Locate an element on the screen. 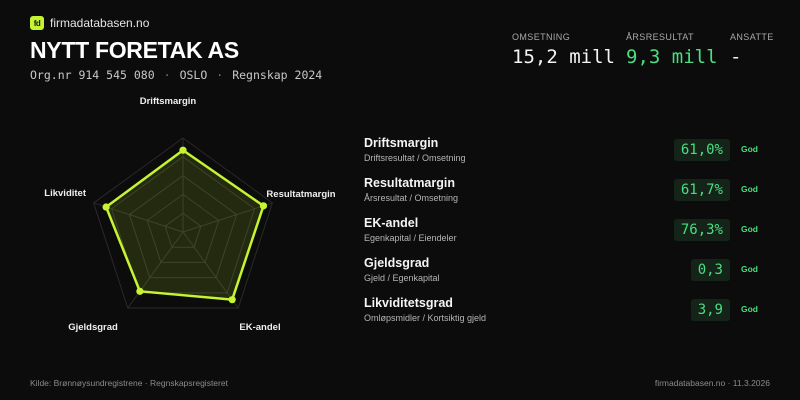 Image resolution: width=800 pixels, height=400 pixels. metric-description: Gjeld / Egenkapital is located at coordinates (402, 278).